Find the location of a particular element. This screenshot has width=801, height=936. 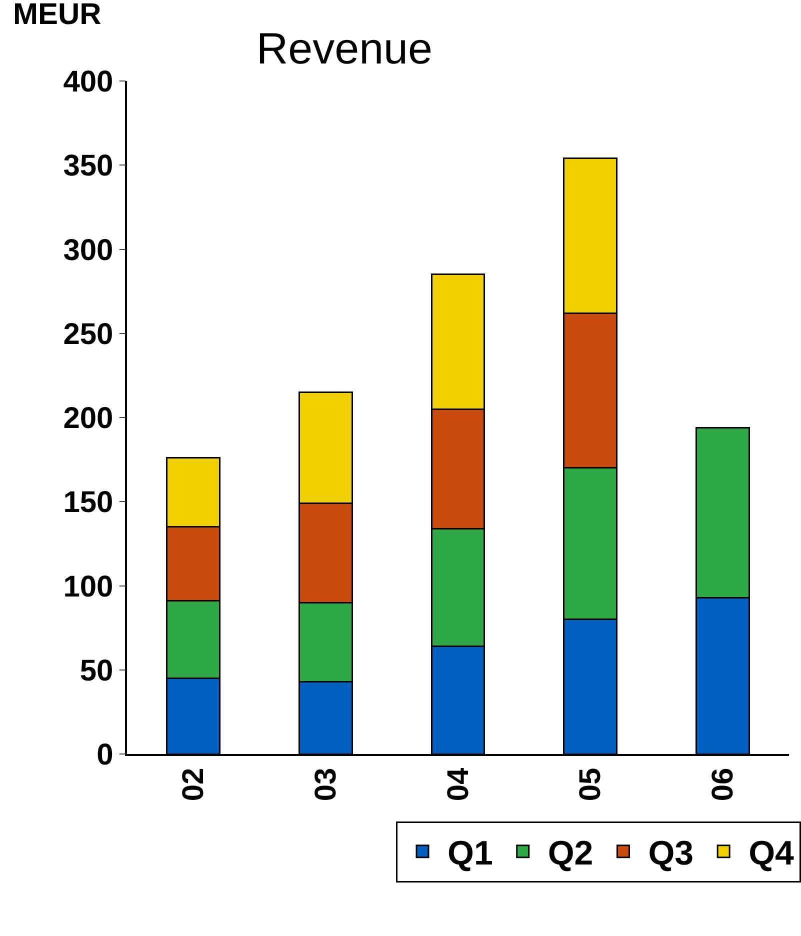

y-axis-title: MEUR is located at coordinates (57, 15).